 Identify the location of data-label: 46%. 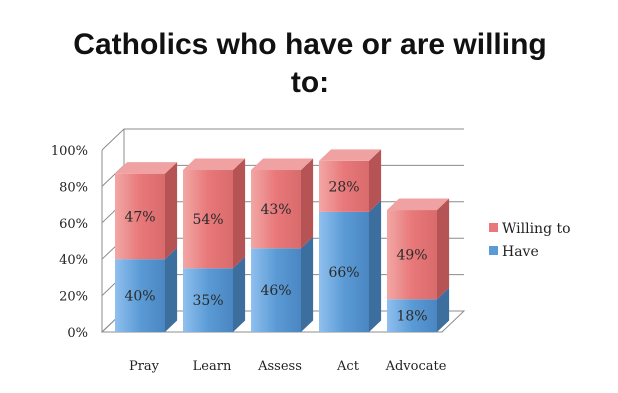
(275, 291).